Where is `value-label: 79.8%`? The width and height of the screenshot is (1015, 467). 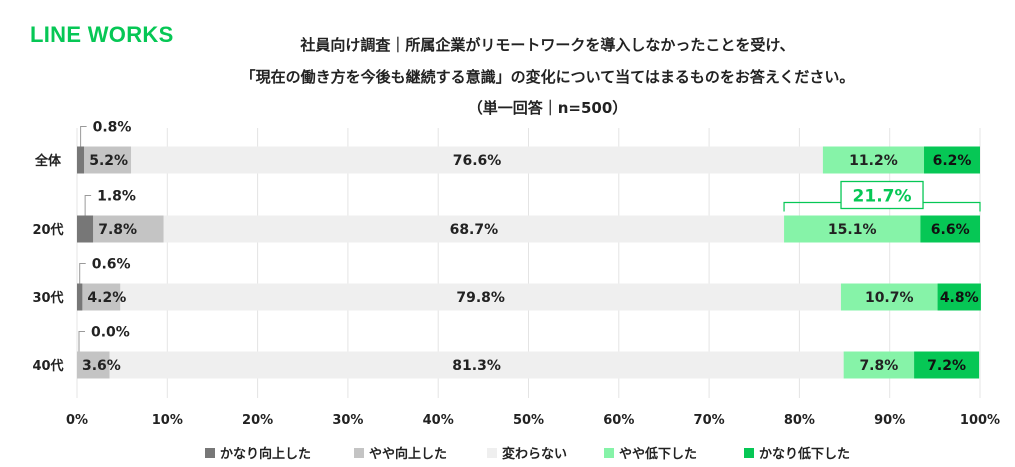
value-label: 79.8% is located at coordinates (480, 298).